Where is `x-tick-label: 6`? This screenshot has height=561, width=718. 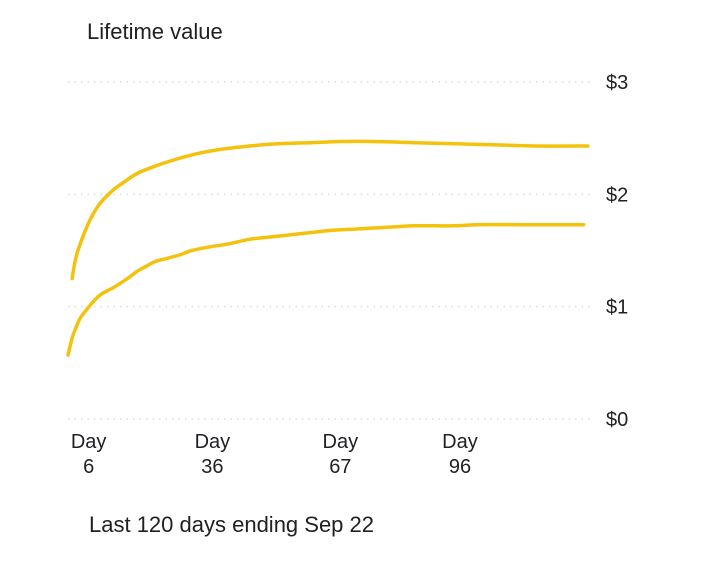
x-tick-label: 6 is located at coordinates (88, 467).